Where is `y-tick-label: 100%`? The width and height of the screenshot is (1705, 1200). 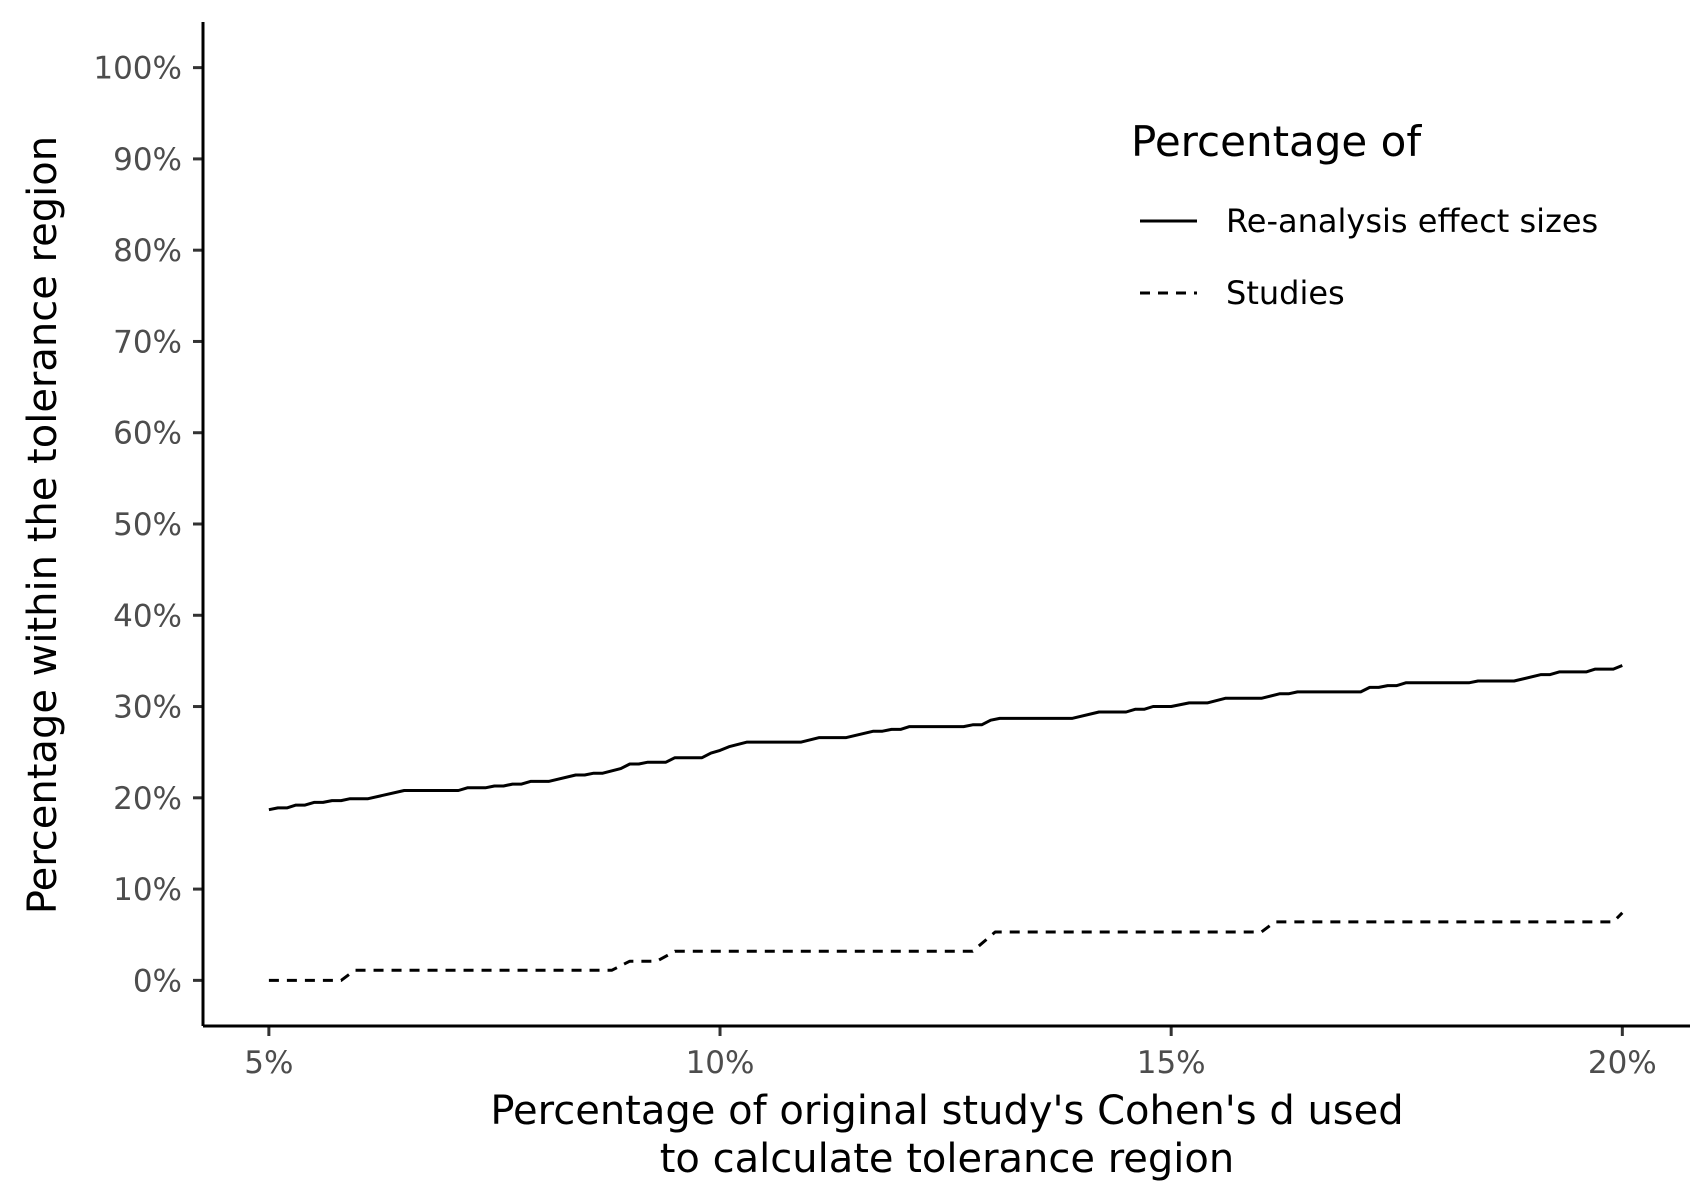 y-tick-label: 100% is located at coordinates (137, 69).